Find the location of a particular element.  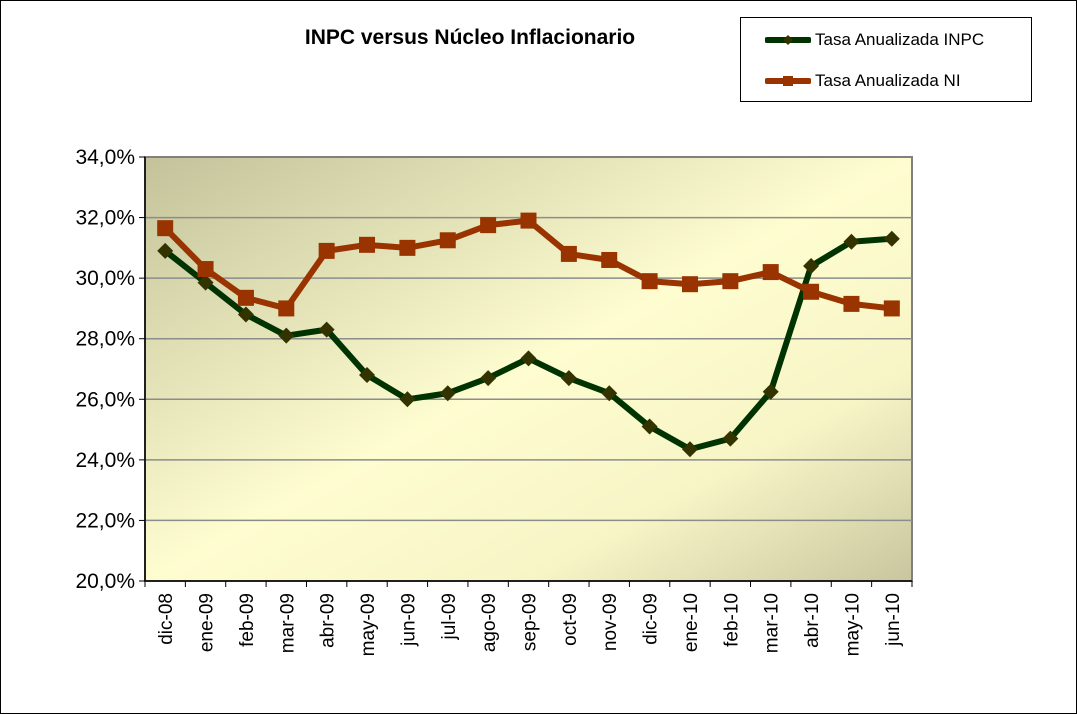

y-tick-label: 24,0% is located at coordinates (105, 460).